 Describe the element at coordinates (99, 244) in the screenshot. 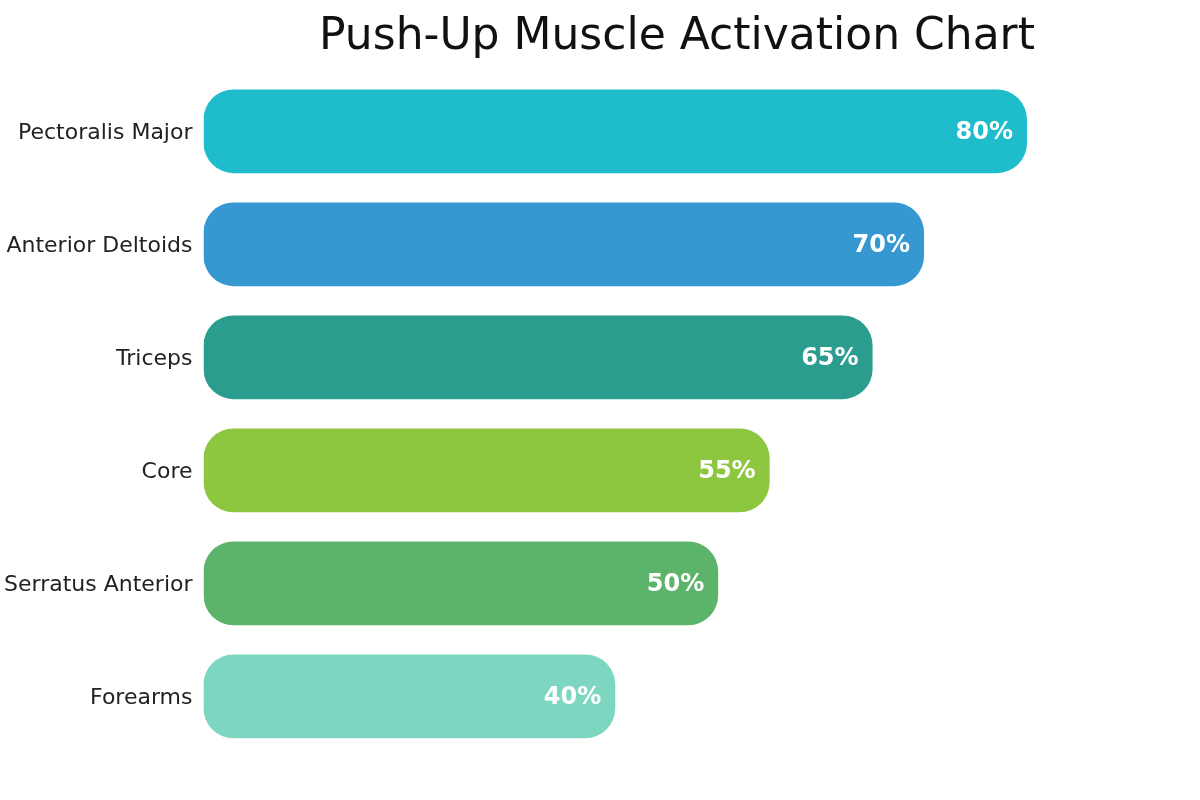

I see `y-tick-label: Anterior Deltoids` at that location.